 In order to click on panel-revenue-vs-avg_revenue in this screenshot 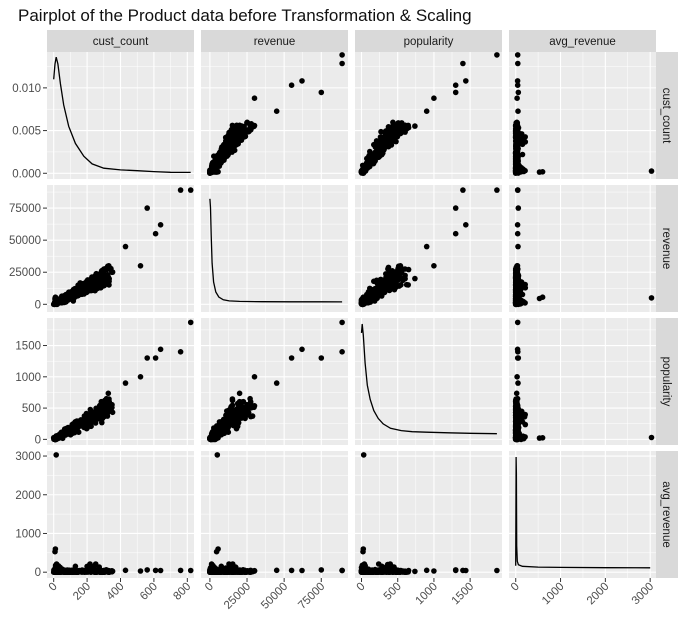, I will do `click(582, 248)`.